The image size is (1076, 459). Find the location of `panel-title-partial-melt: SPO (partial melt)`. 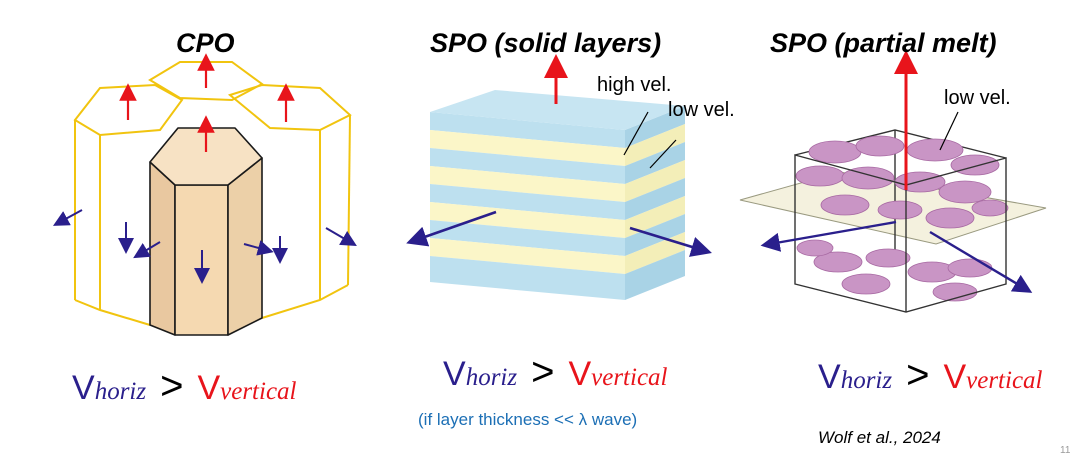

panel-title-partial-melt: SPO (partial melt) is located at coordinates (883, 43).